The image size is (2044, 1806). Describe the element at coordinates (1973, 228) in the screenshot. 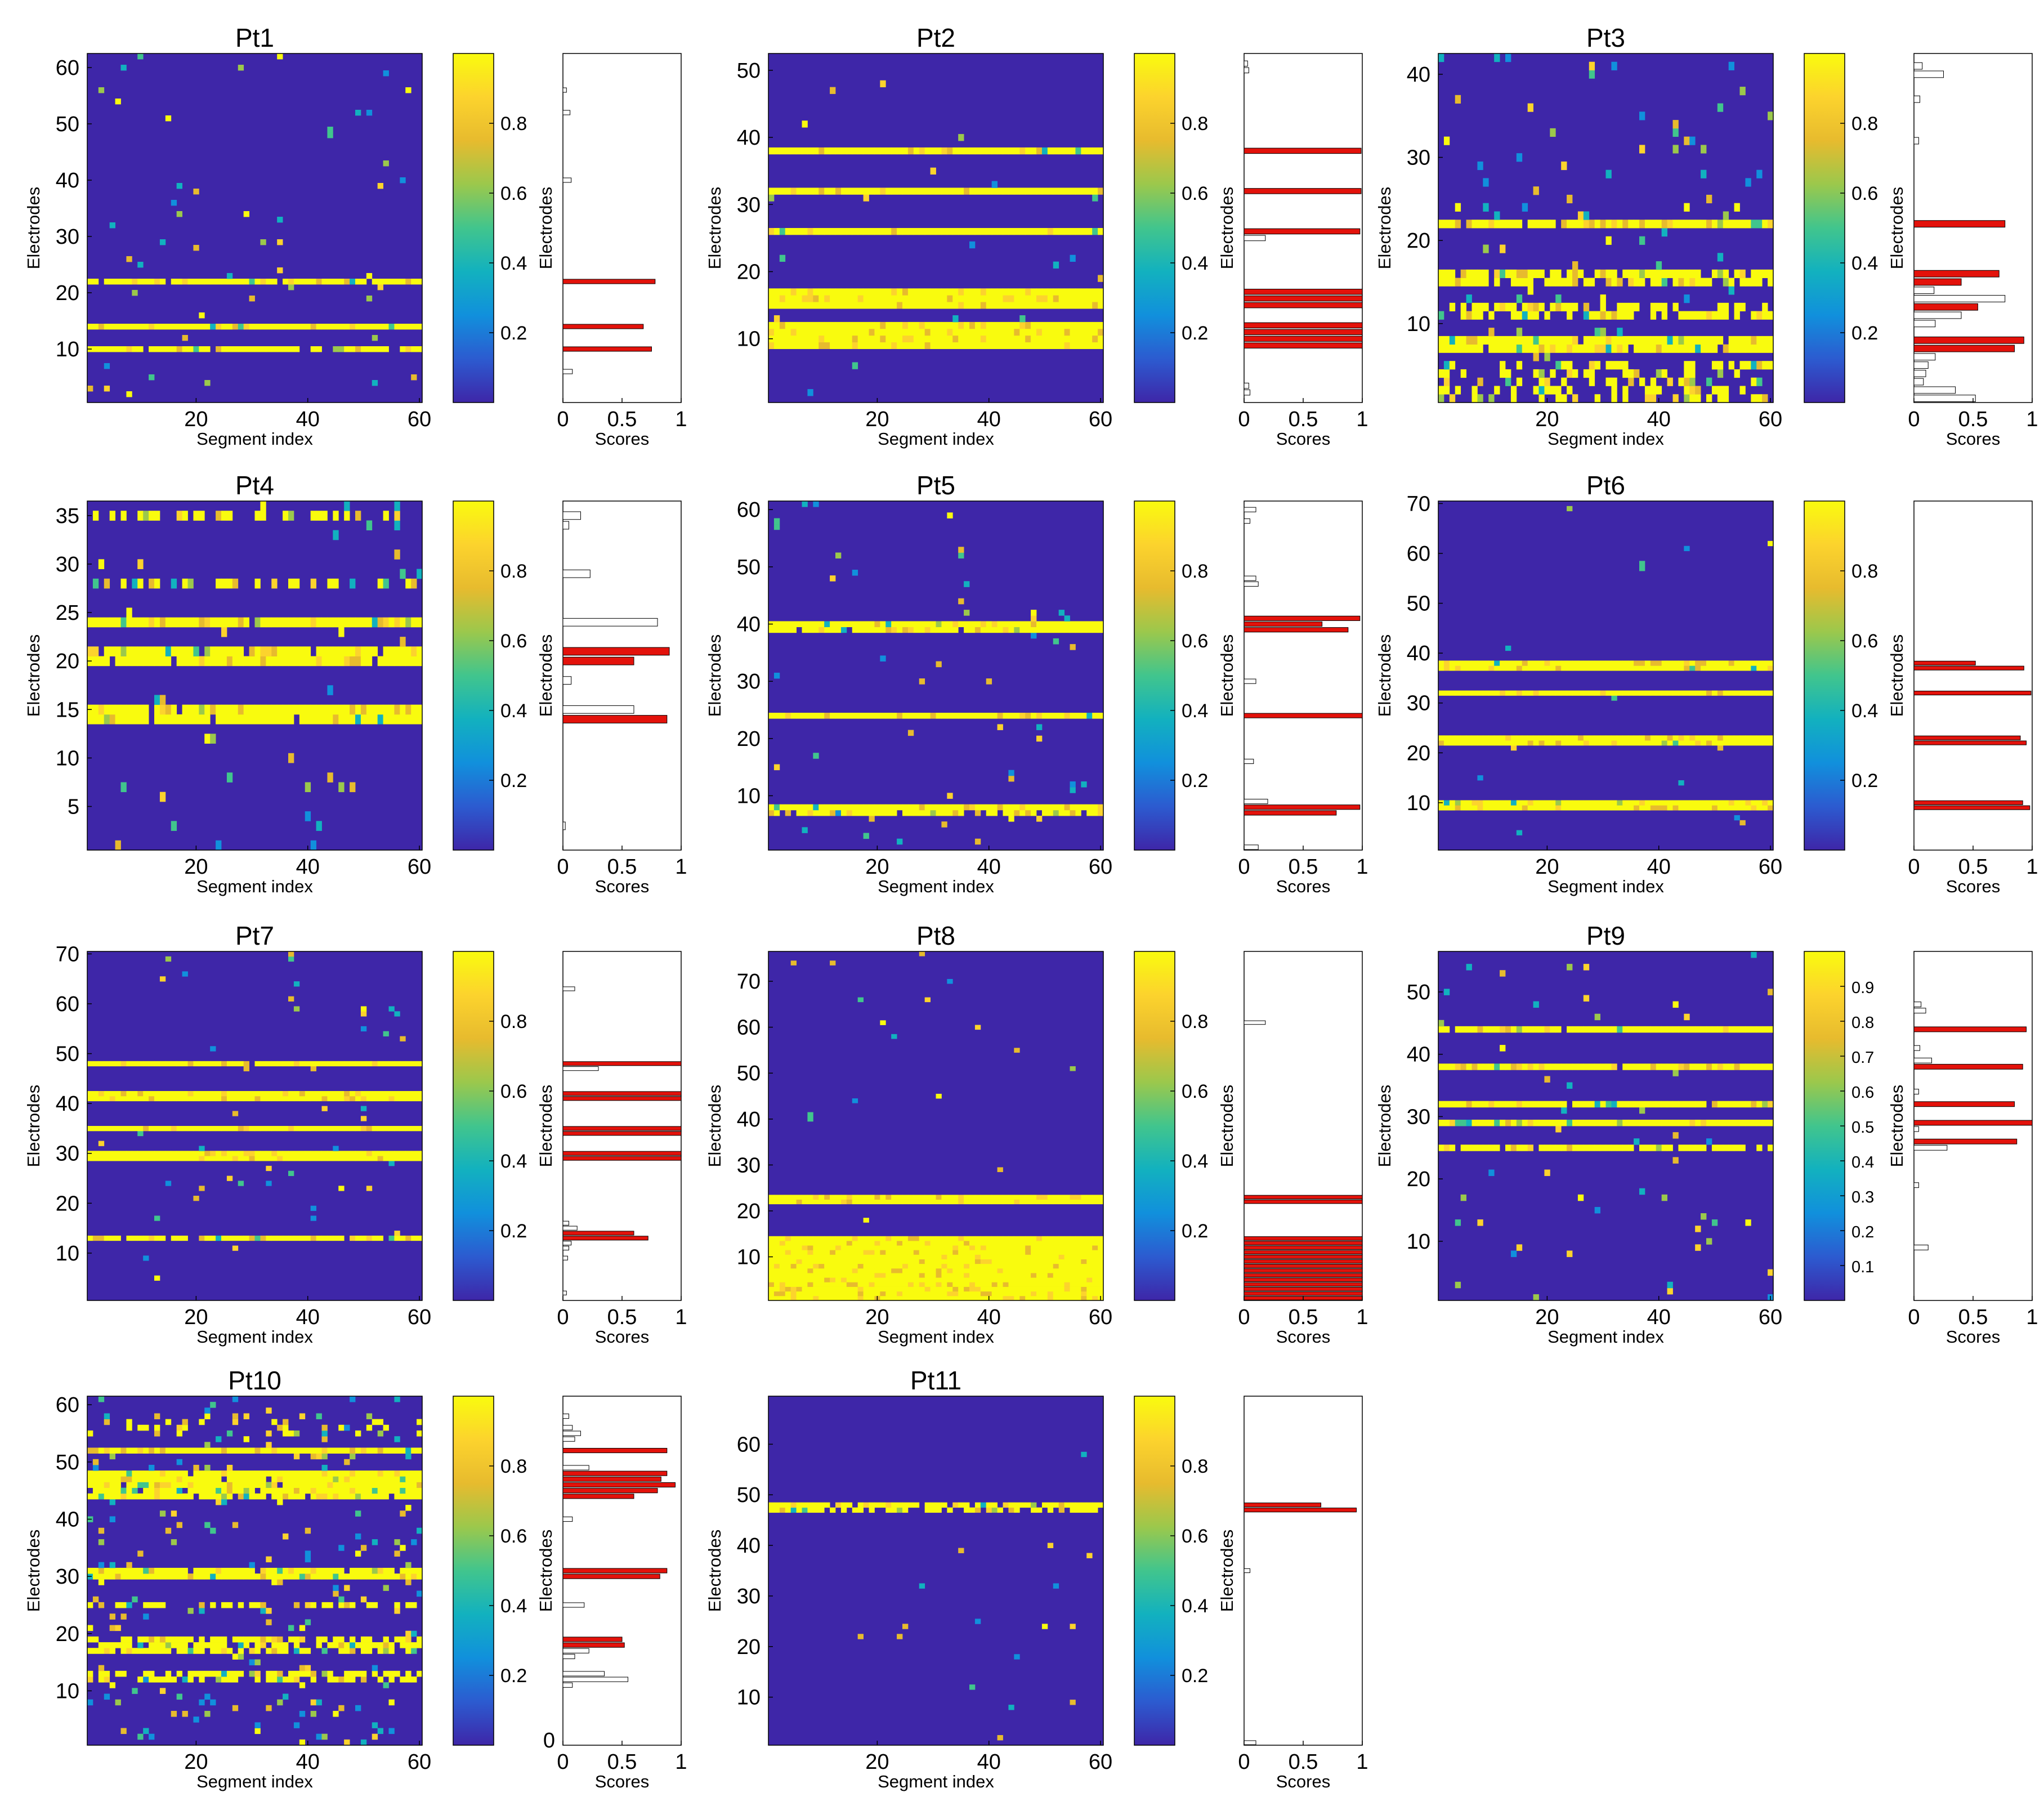

I see `score-axes` at that location.